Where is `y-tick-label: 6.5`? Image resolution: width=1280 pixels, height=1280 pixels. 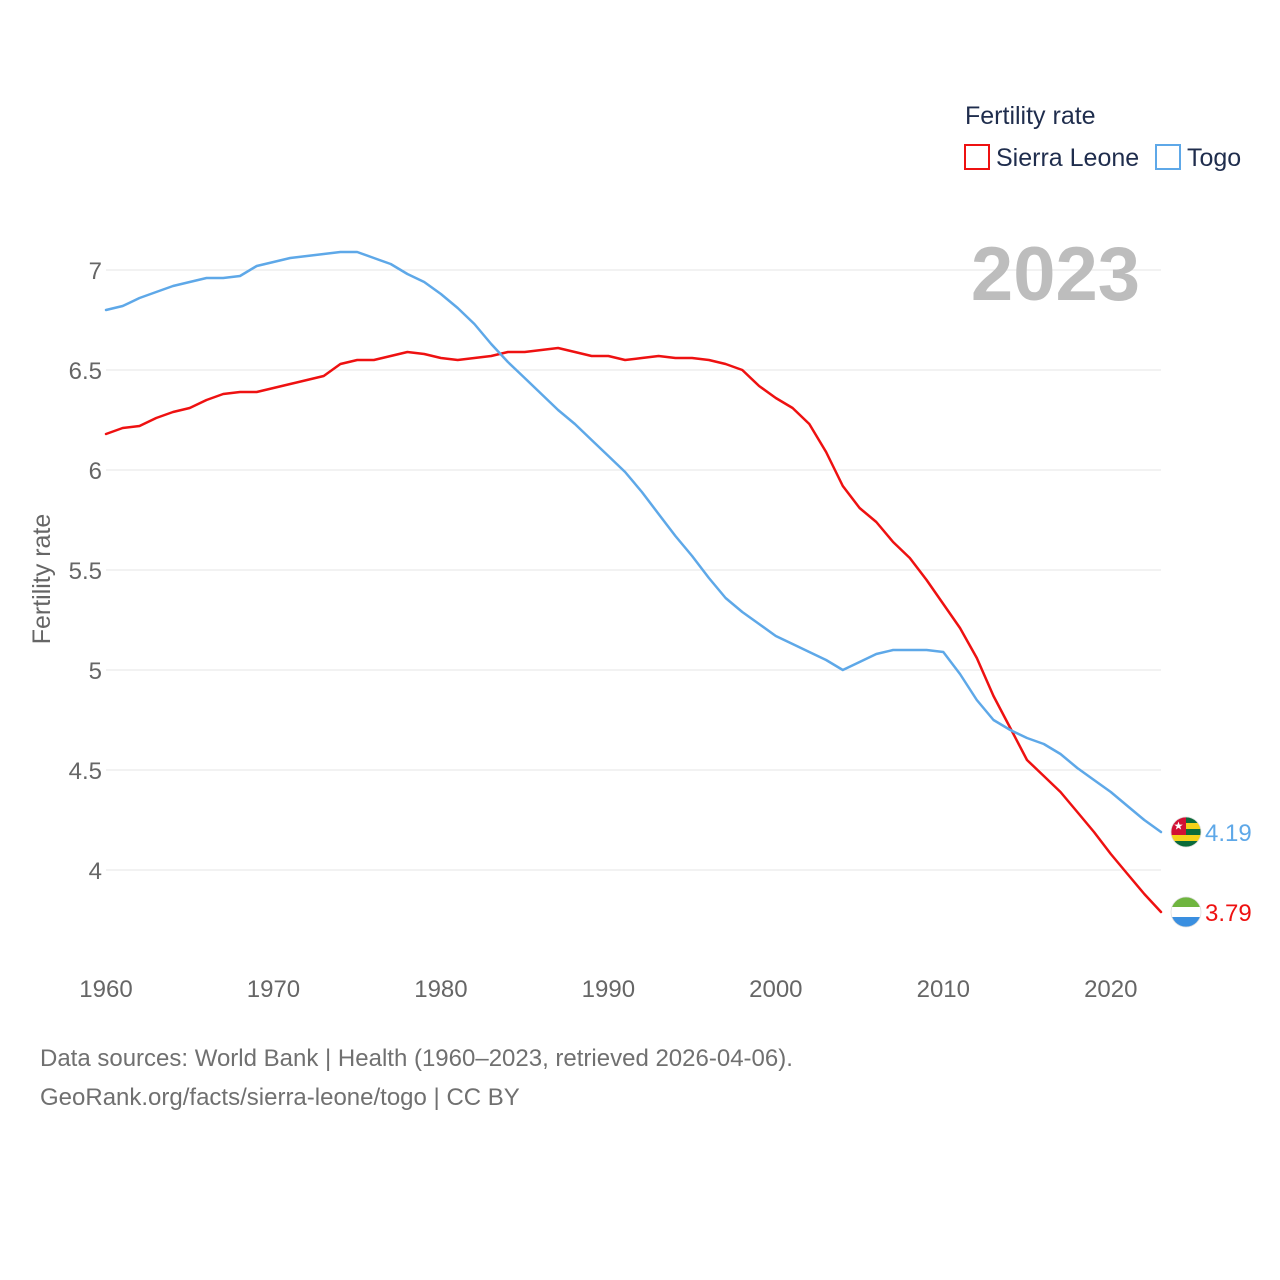 y-tick-label: 6.5 is located at coordinates (85, 371).